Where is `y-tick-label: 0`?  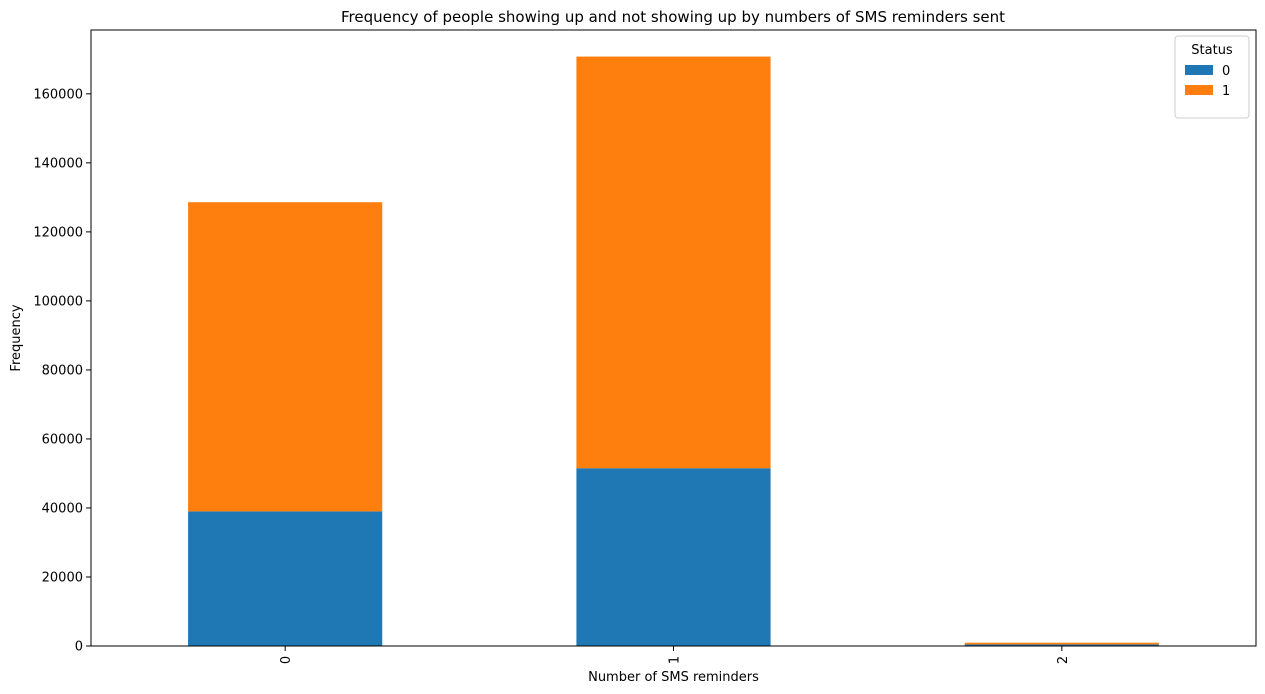
y-tick-label: 0 is located at coordinates (79, 647).